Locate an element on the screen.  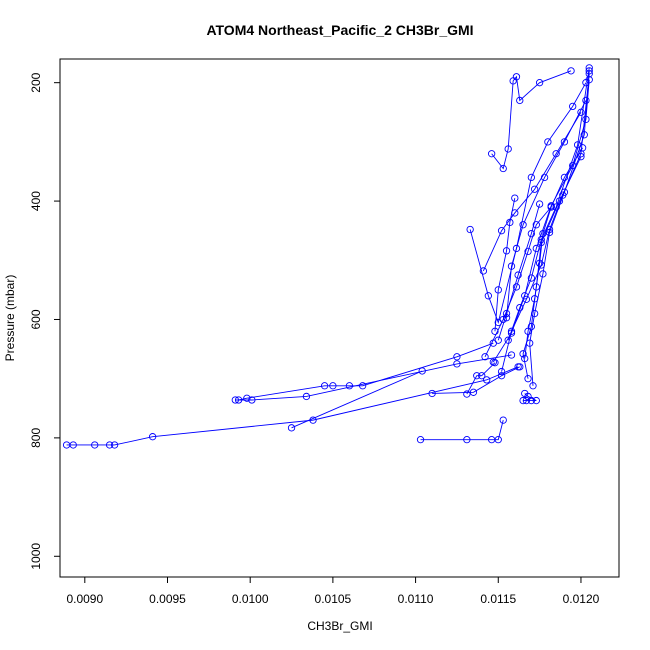
x-tick-label: 0.0110 is located at coordinates (416, 599).